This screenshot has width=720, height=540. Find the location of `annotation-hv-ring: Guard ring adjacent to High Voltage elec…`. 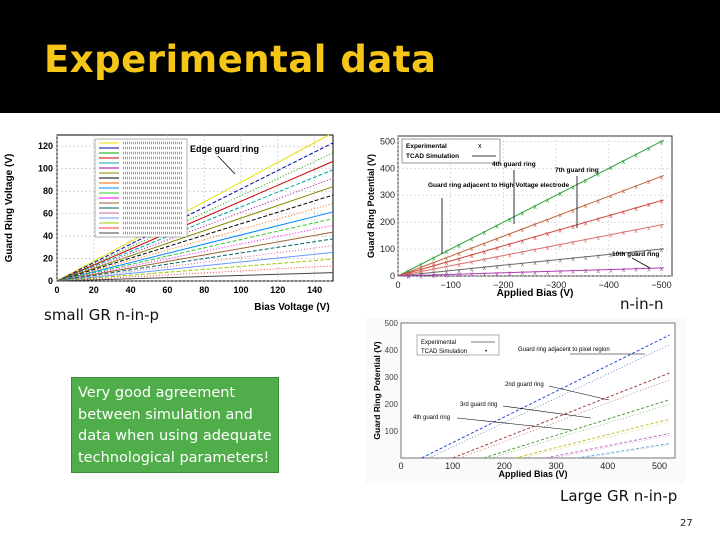

annotation-hv-ring: Guard ring adjacent to High Voltage elec… is located at coordinates (498, 185).